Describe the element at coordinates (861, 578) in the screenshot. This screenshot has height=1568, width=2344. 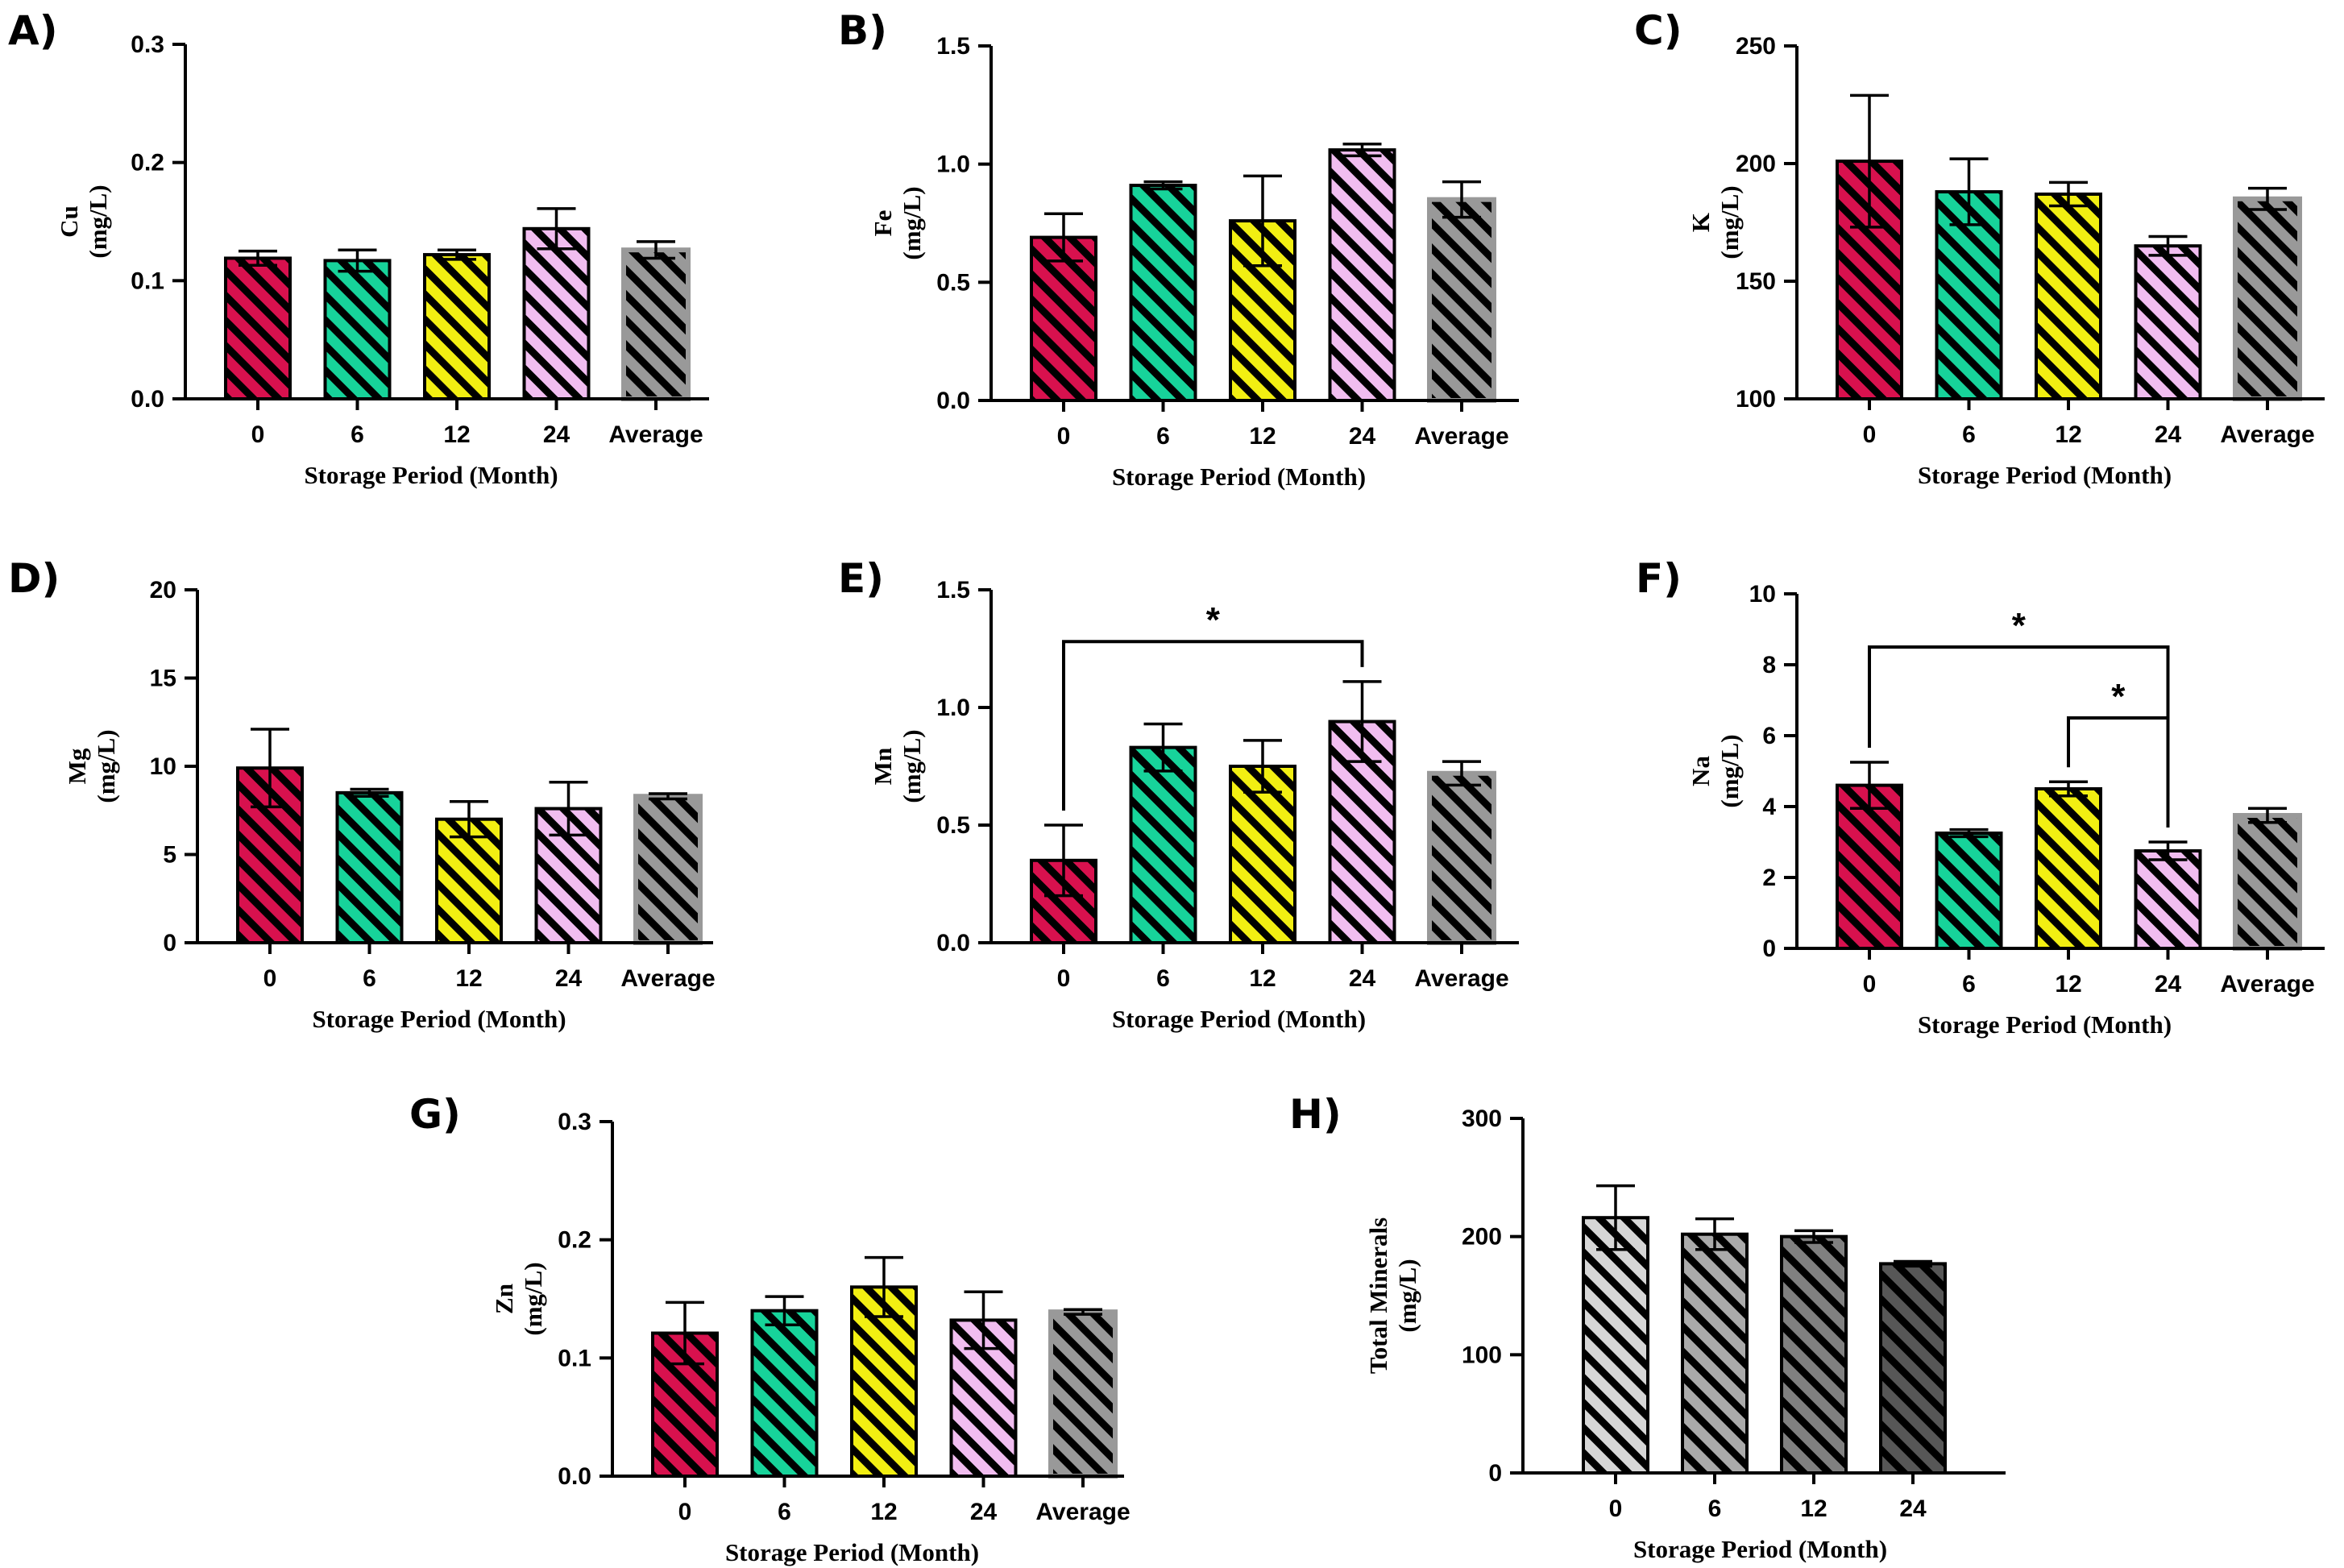
I see `panel-label: E)` at that location.